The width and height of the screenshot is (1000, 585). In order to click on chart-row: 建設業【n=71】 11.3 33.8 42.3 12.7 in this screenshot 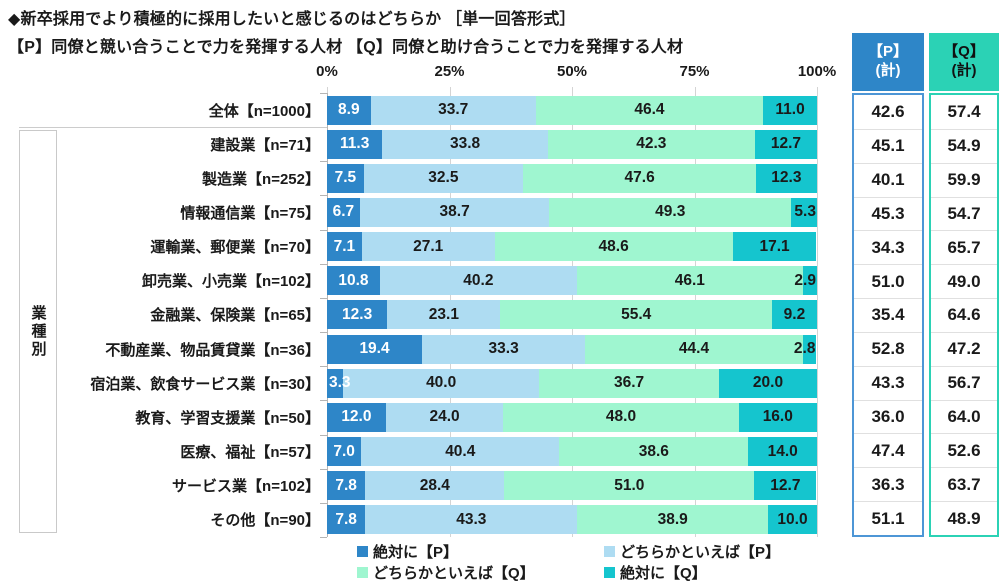, I will do `click(500, 144)`.